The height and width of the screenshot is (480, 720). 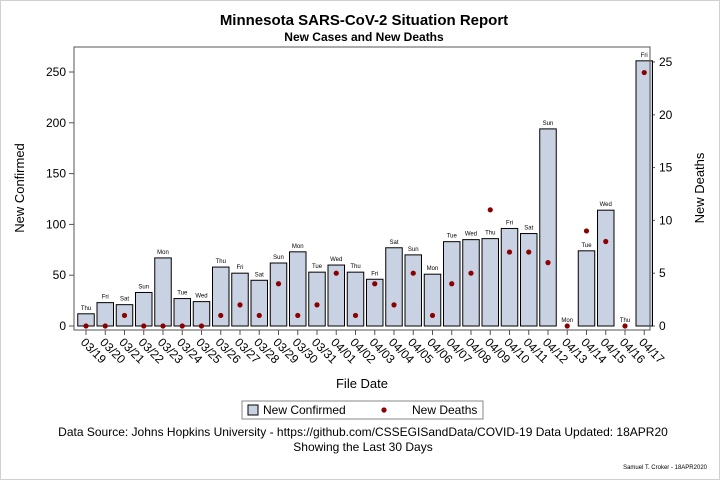 I want to click on y-tick-label: 250, so click(x=56, y=72).